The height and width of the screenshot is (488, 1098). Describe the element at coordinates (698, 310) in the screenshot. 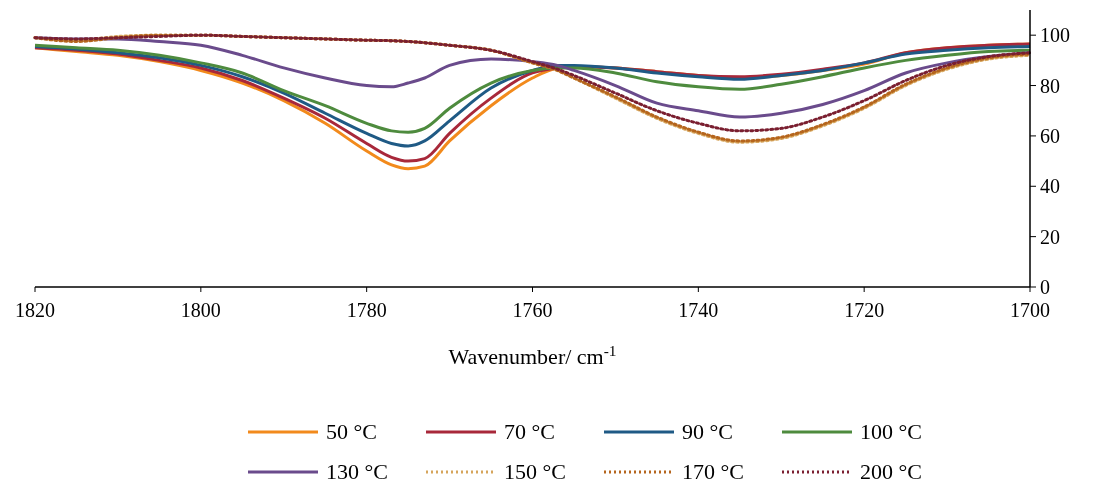

I see `x-tick-label: 1740` at that location.